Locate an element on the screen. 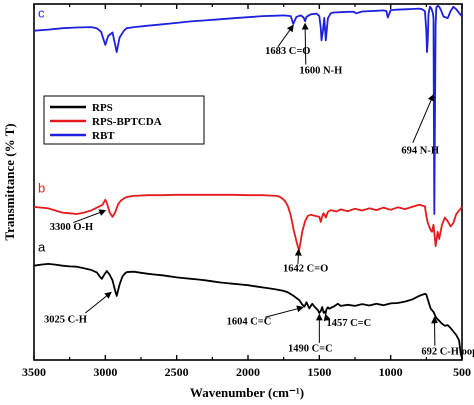 This screenshot has height=405, width=474. x-tick-label: 3500 is located at coordinates (34, 372).